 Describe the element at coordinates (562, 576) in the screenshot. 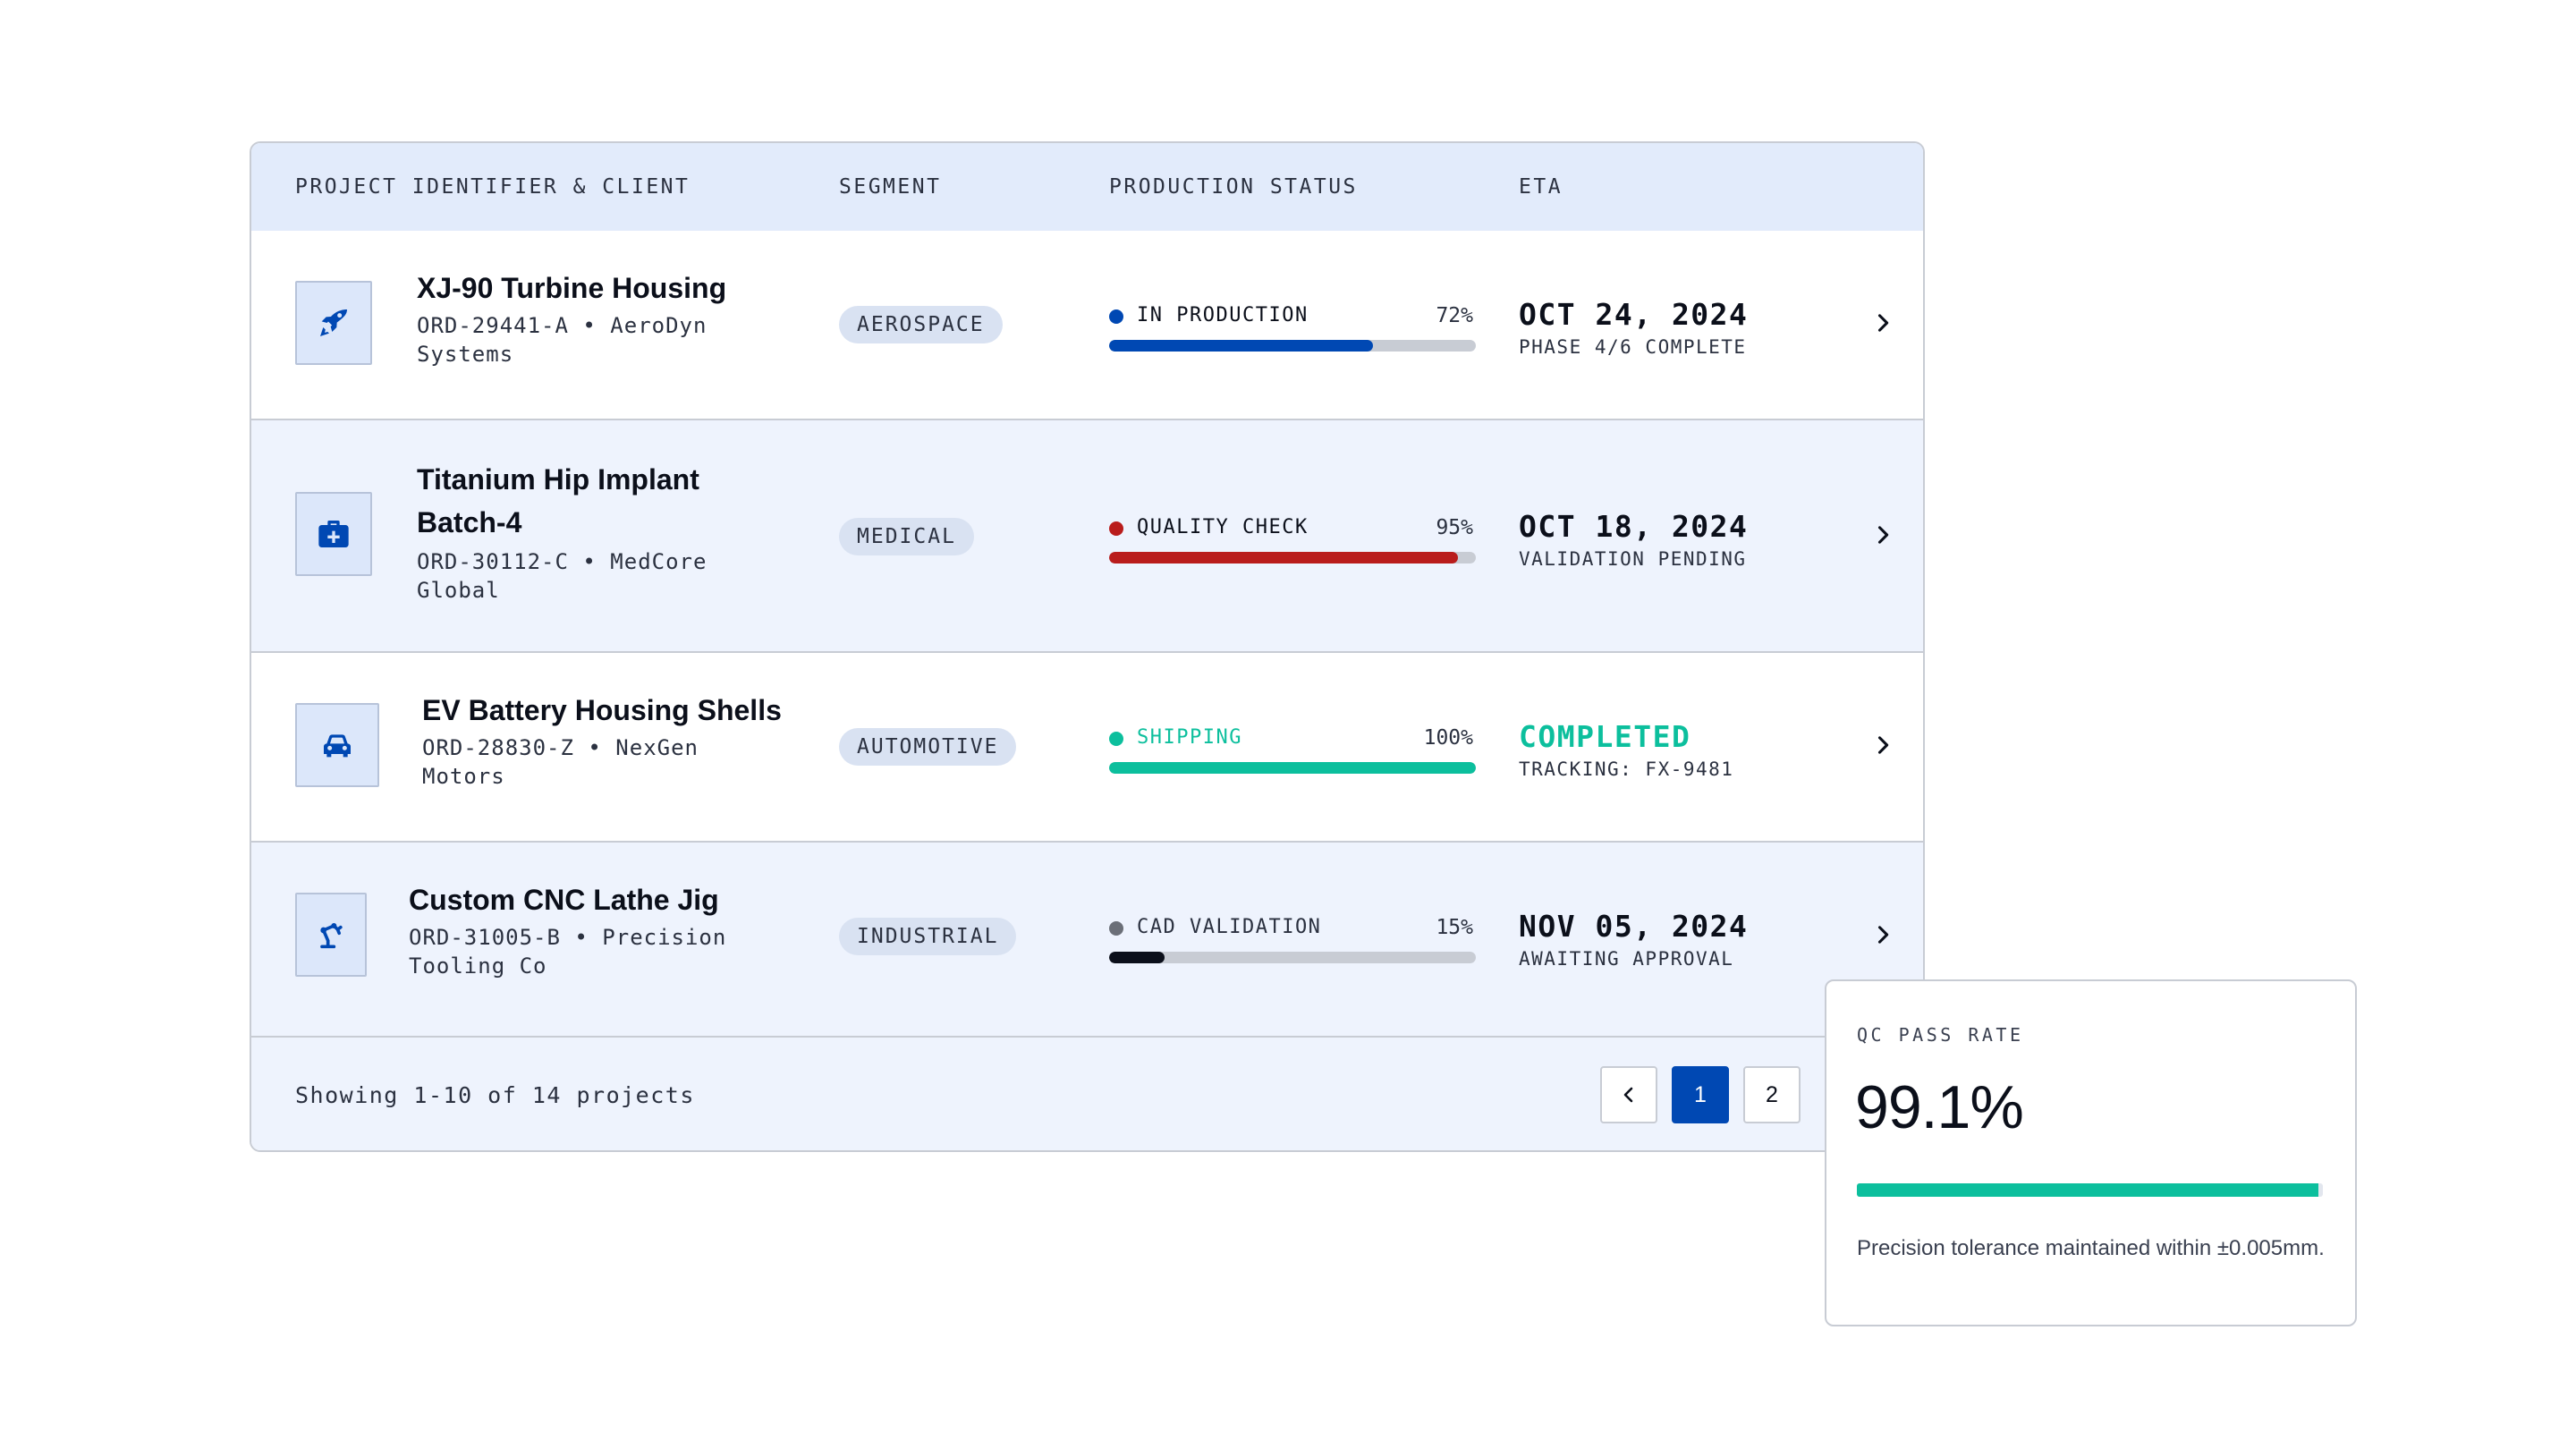

I see `project-order-client: ORD-30112-C • MedCore Global` at that location.